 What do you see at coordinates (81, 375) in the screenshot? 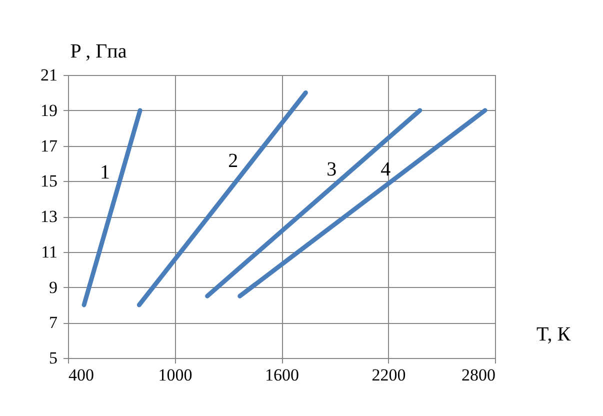
I see `x-tick-label: 400` at bounding box center [81, 375].